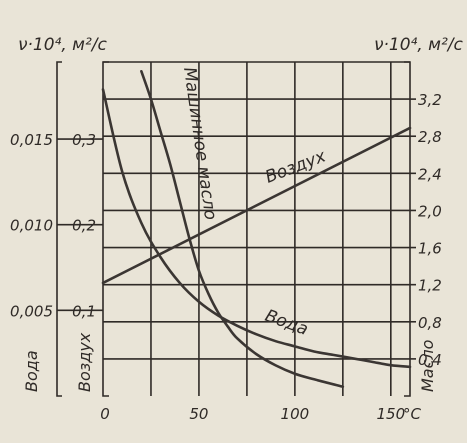  I want to click on series-label: Вода, so click(286, 323).